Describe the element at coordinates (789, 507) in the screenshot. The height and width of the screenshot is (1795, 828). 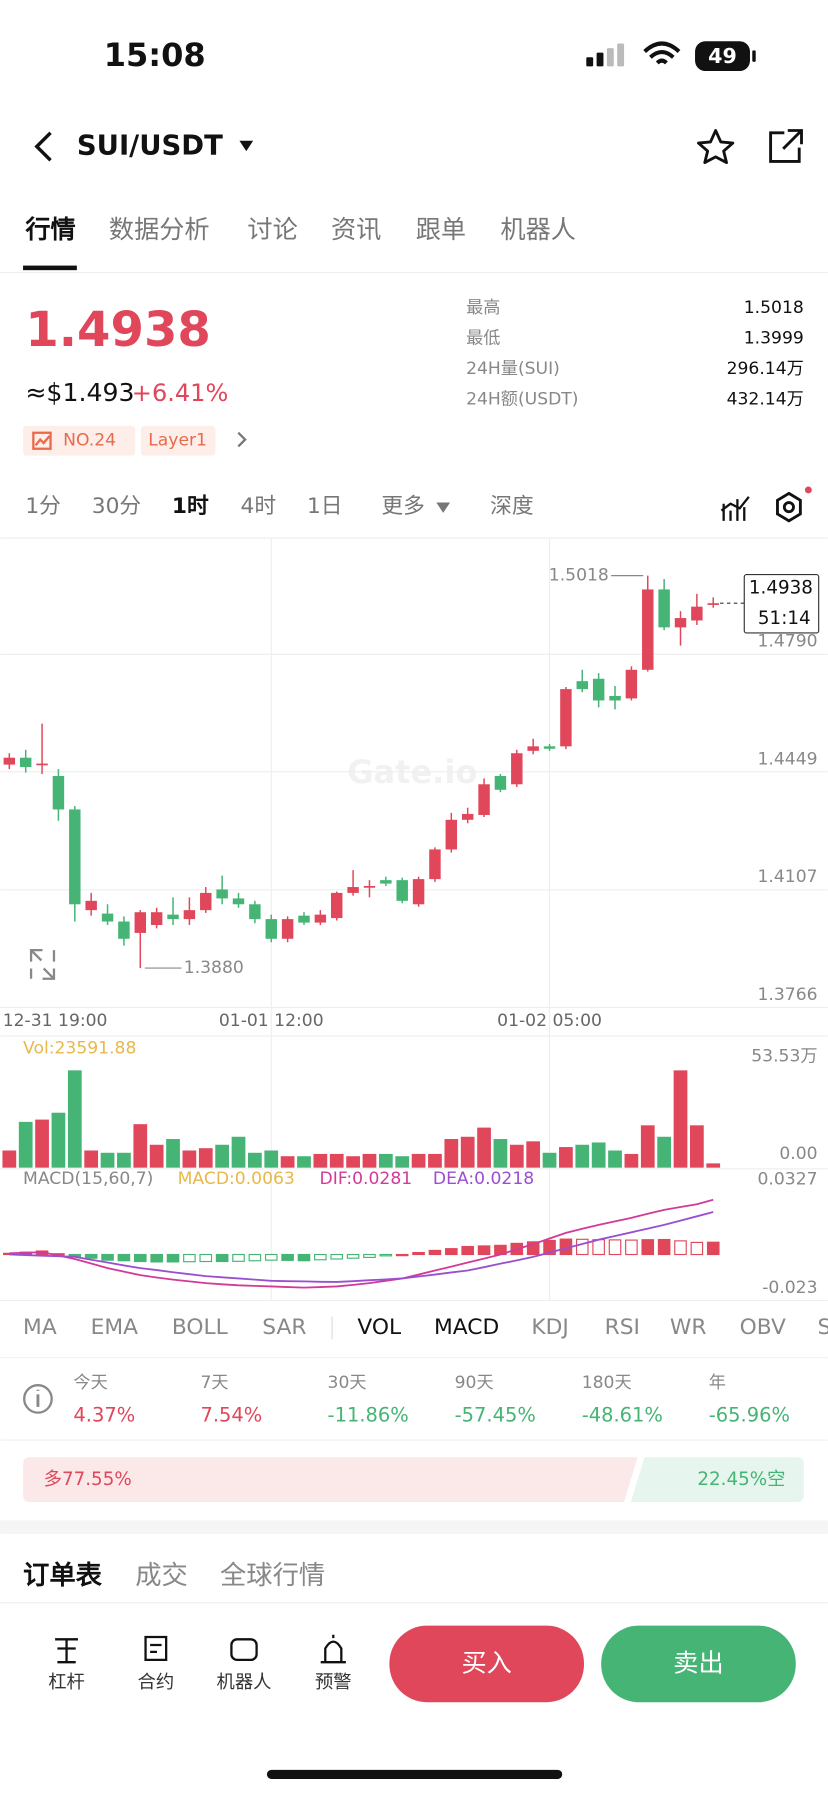
I see `chart-settings` at that location.